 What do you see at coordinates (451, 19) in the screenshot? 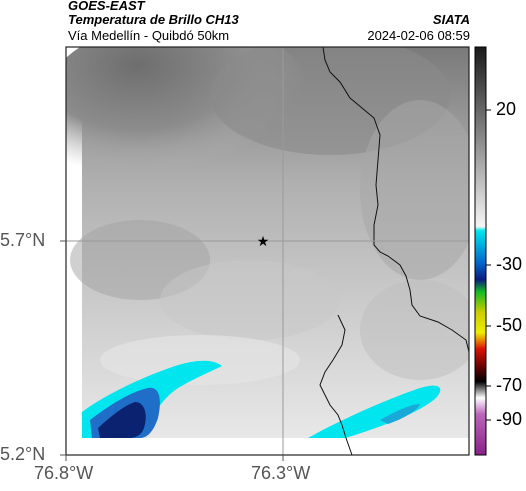
I see `organization-label: SIATA` at bounding box center [451, 19].